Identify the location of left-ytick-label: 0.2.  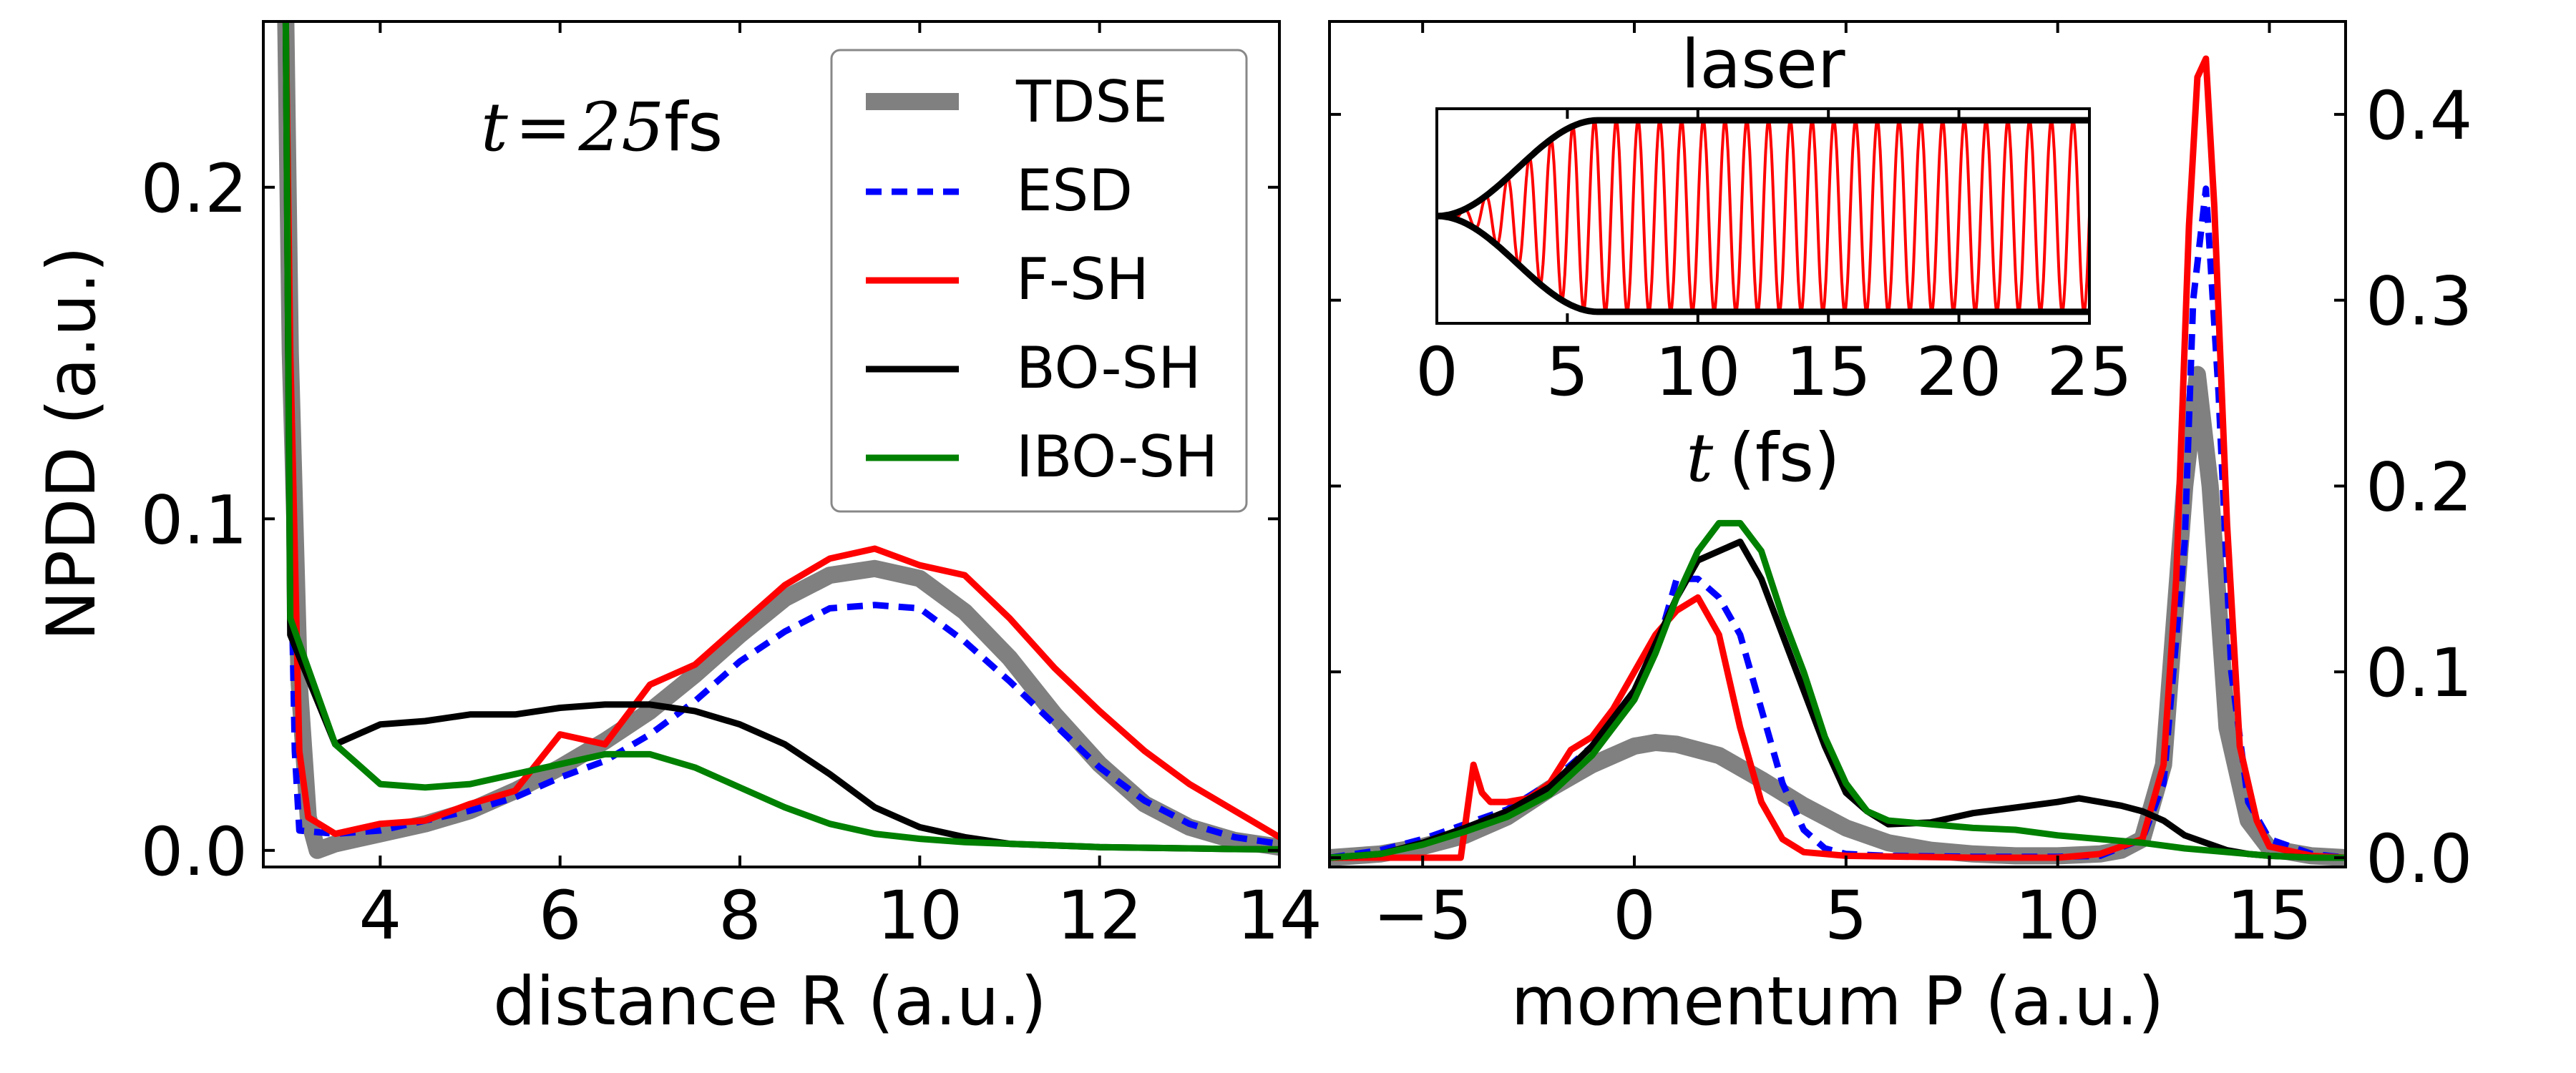
(194, 189).